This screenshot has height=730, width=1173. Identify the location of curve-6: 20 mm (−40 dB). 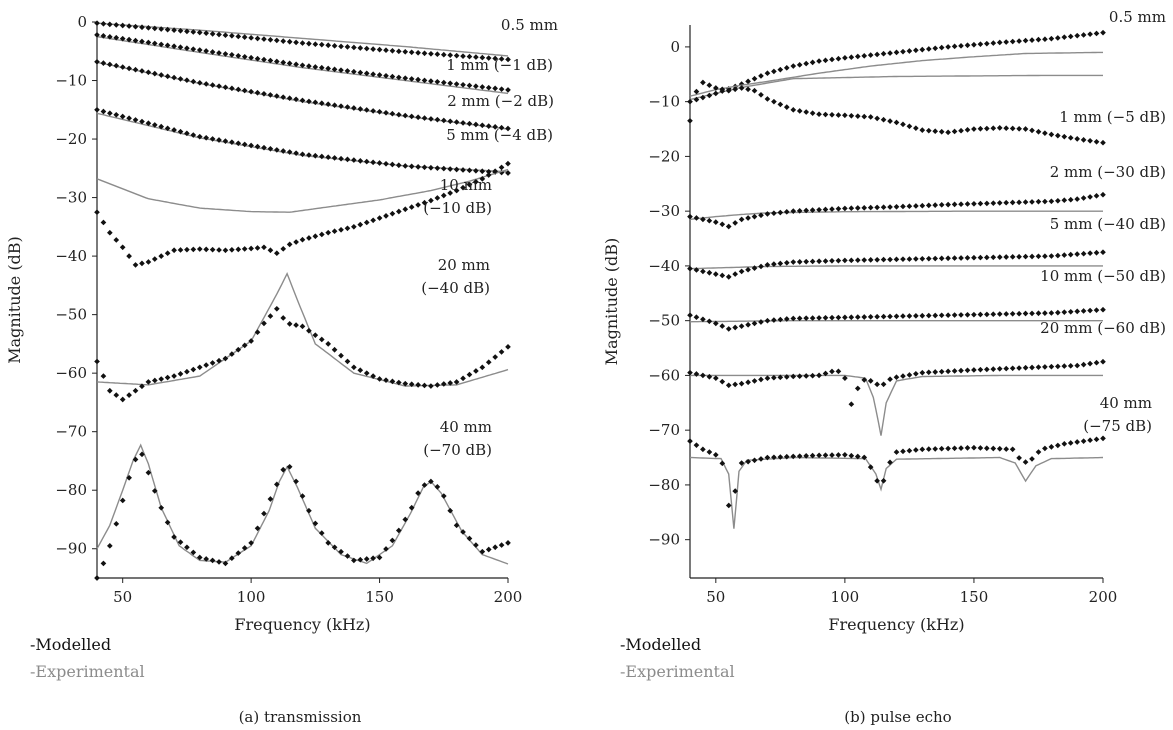
(302, 329).